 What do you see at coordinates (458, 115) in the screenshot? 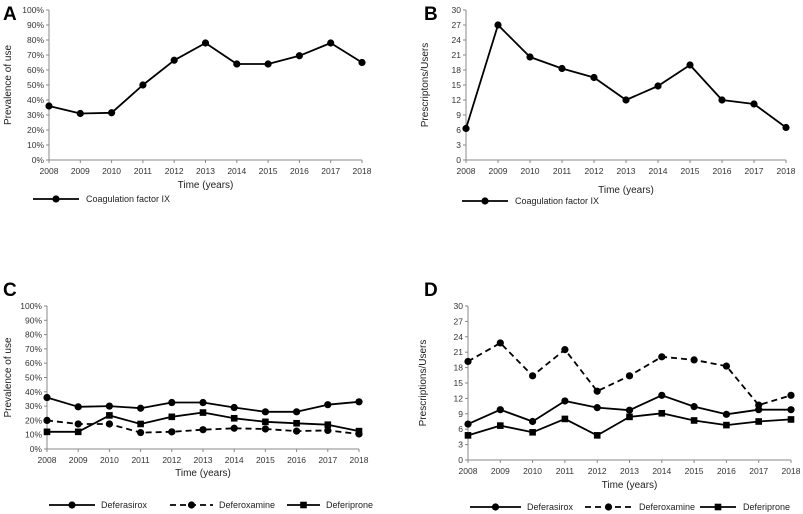
I see `y-tick-label: 9` at bounding box center [458, 115].